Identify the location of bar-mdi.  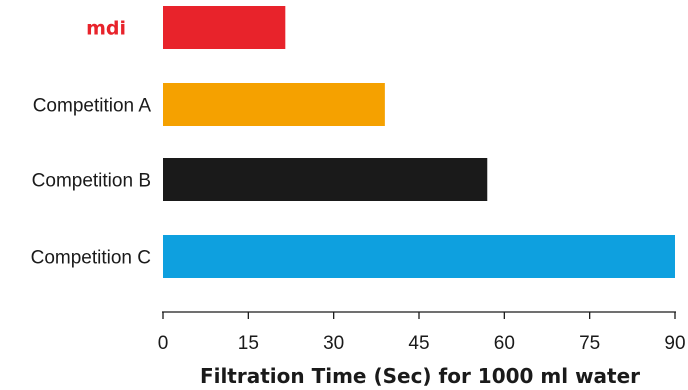
(224, 27).